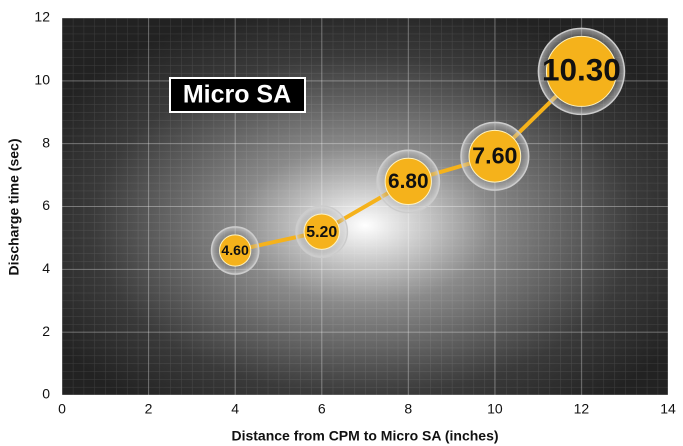  Describe the element at coordinates (668, 409) in the screenshot. I see `x-tick-label: 14` at that location.